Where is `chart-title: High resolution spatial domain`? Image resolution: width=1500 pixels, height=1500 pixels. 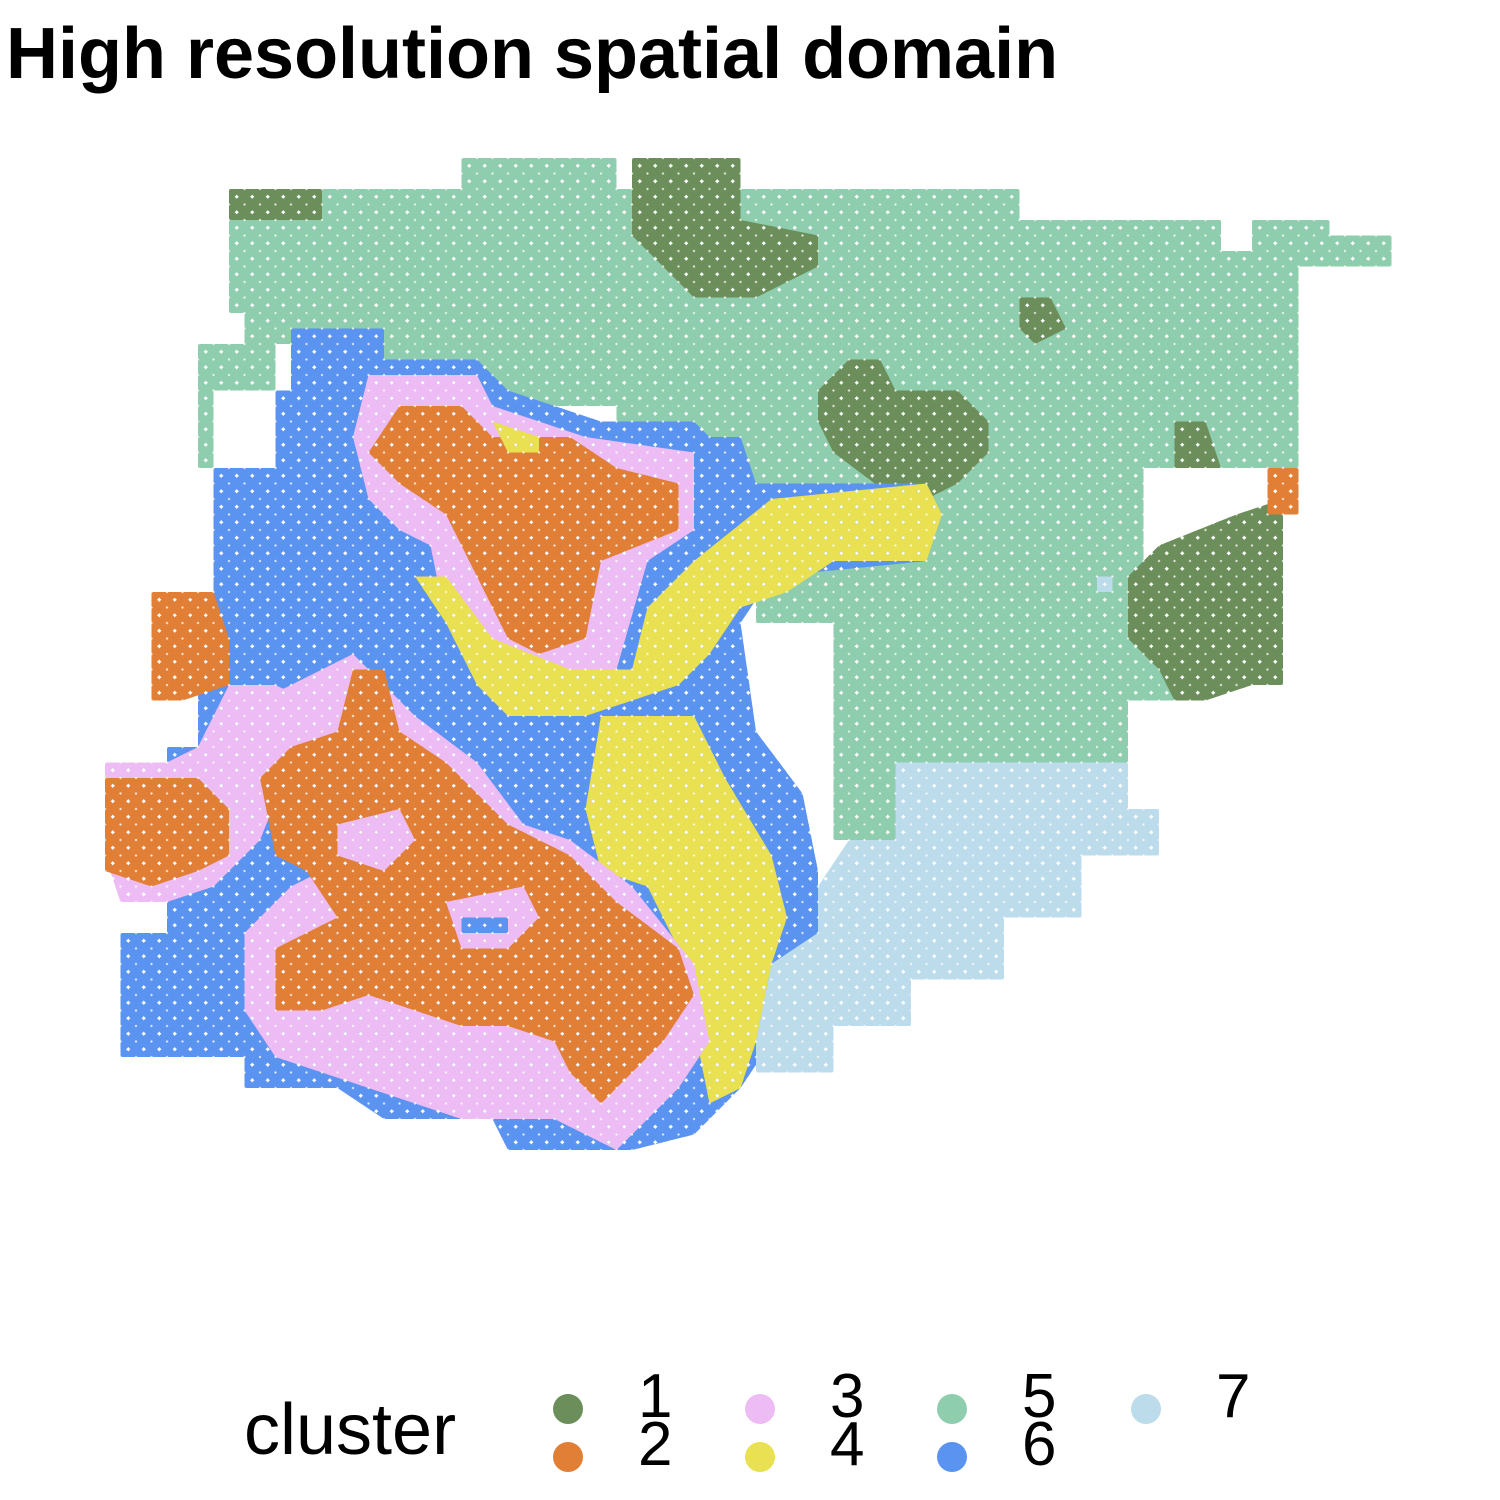
chart-title: High resolution spatial domain is located at coordinates (532, 54).